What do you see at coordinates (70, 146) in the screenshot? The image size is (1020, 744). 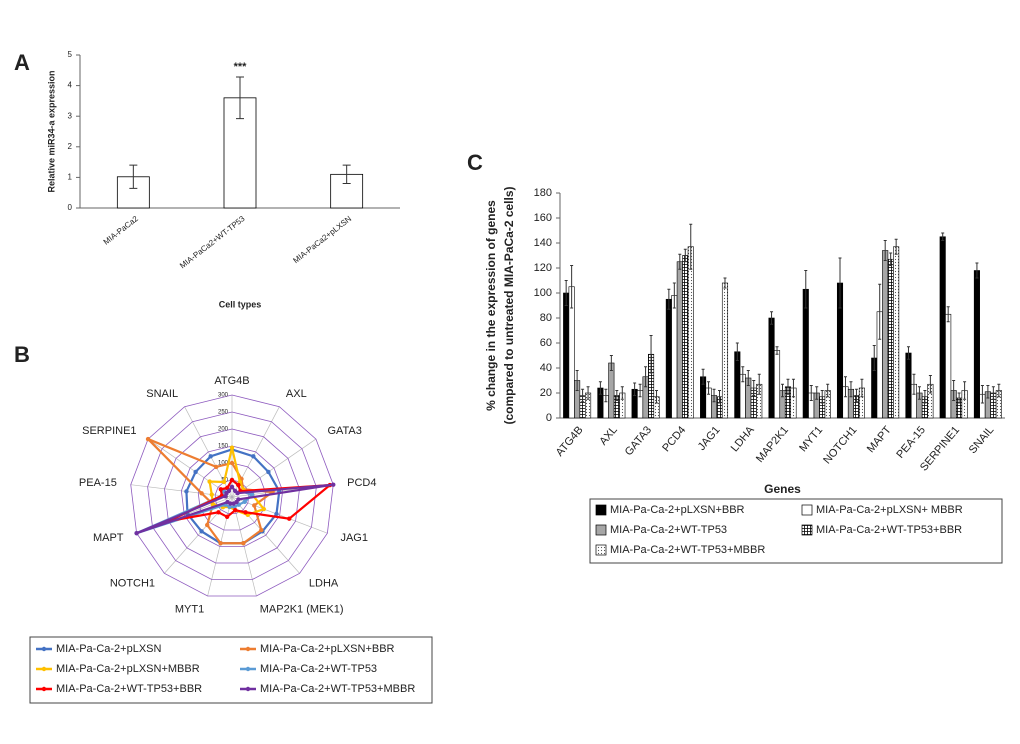 I see `y-tick-label: 2` at bounding box center [70, 146].